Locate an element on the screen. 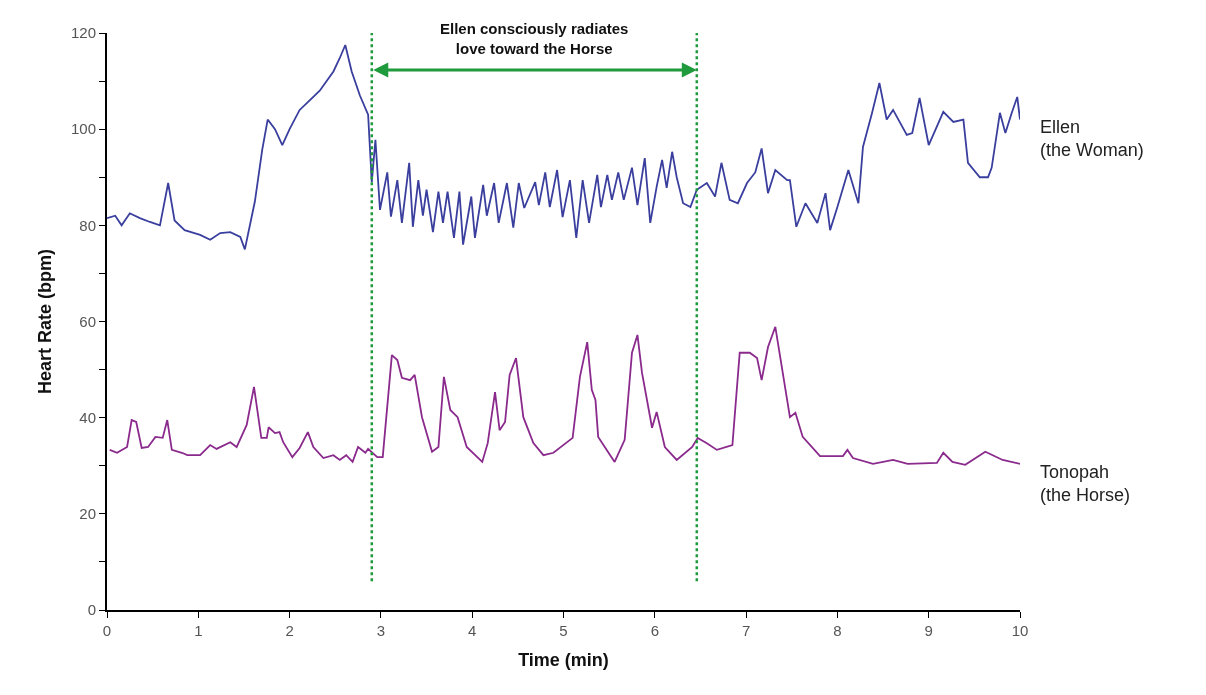 The width and height of the screenshot is (1206, 695). x-tick-label: 0 is located at coordinates (107, 630).